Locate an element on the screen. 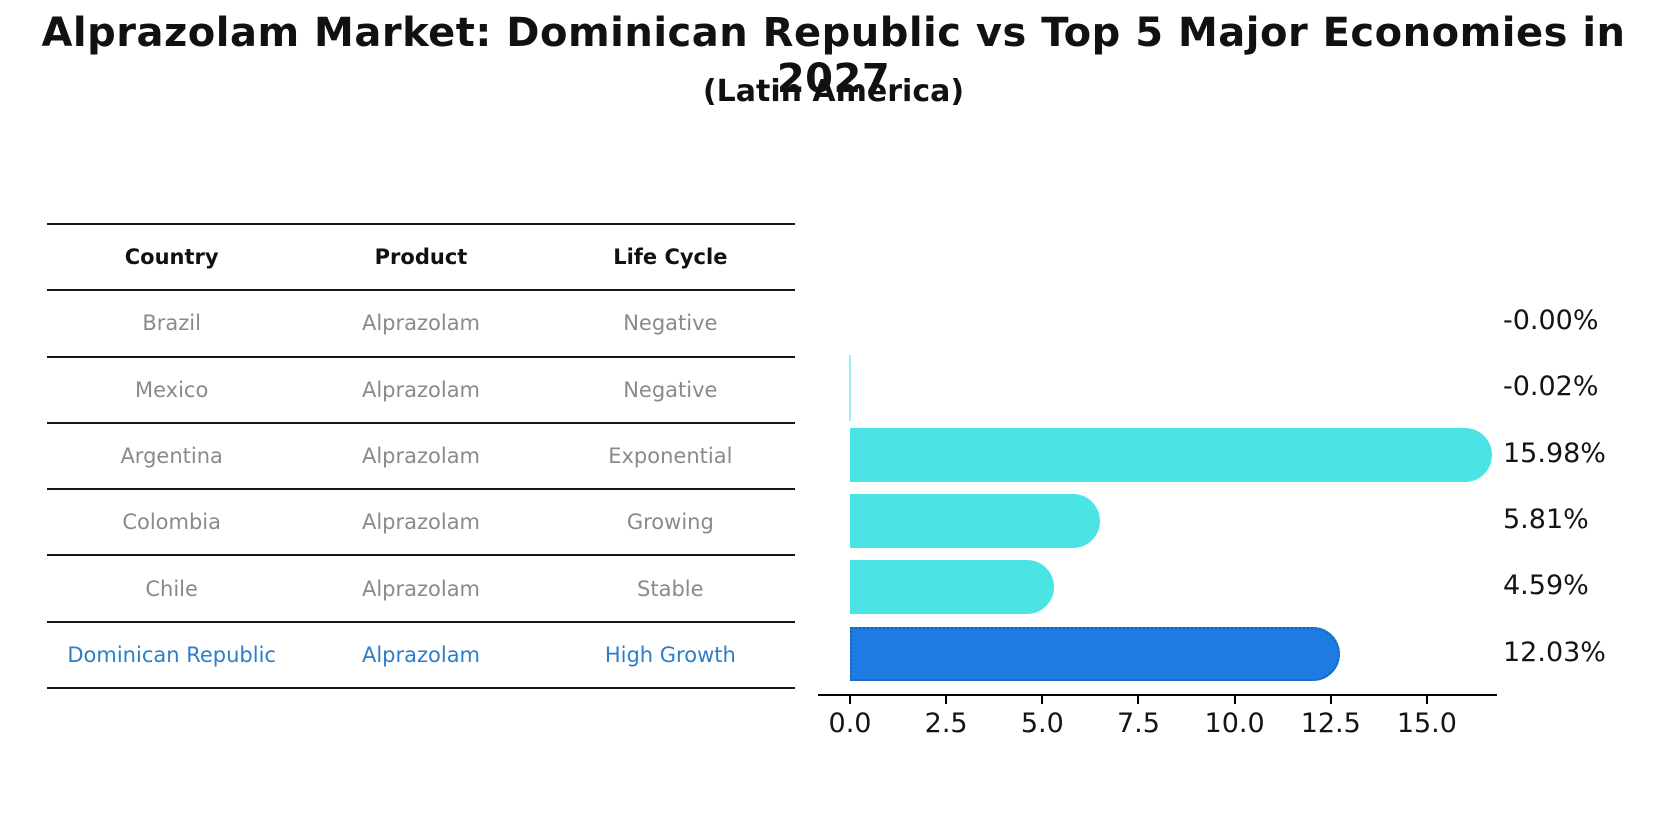 The width and height of the screenshot is (1667, 823). table-header-product: Product is located at coordinates (421, 257).